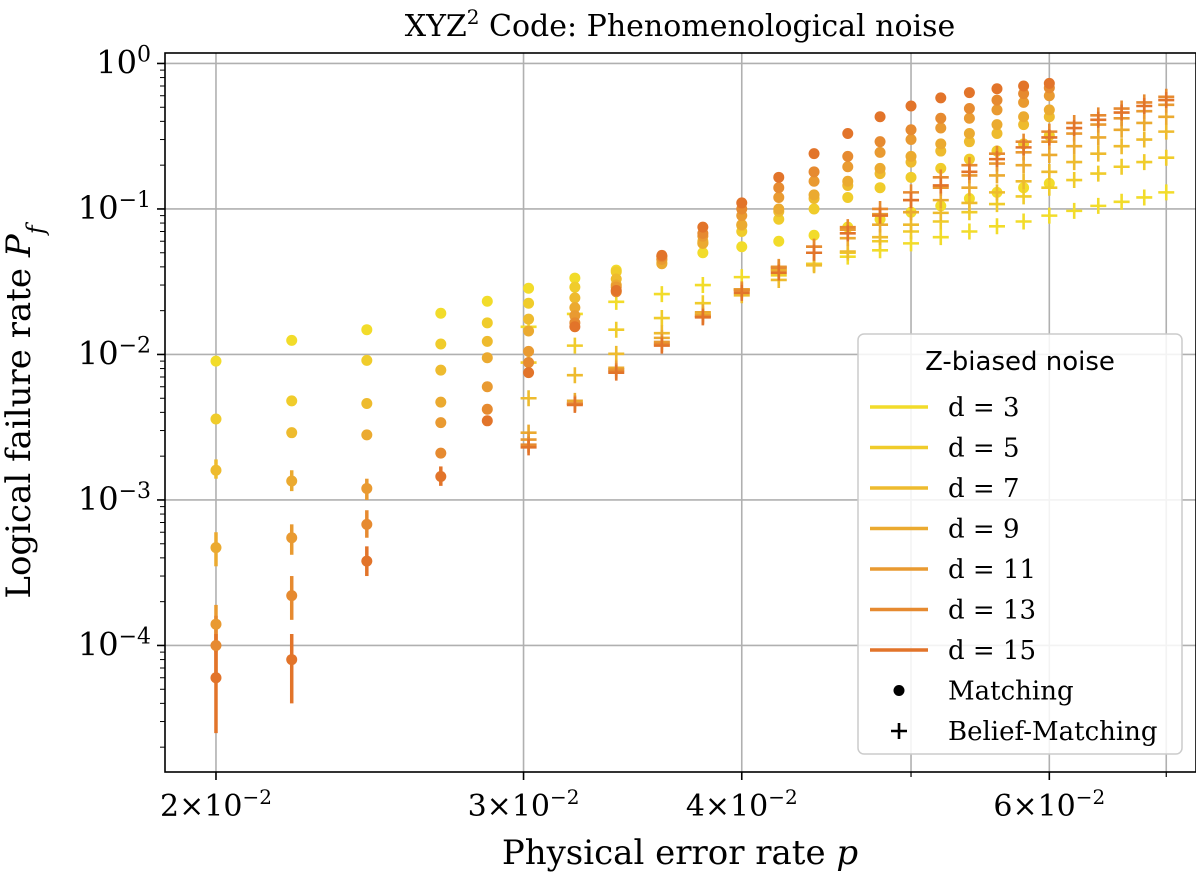  Describe the element at coordinates (984, 449) in the screenshot. I see `legend-label: d = 5` at that location.